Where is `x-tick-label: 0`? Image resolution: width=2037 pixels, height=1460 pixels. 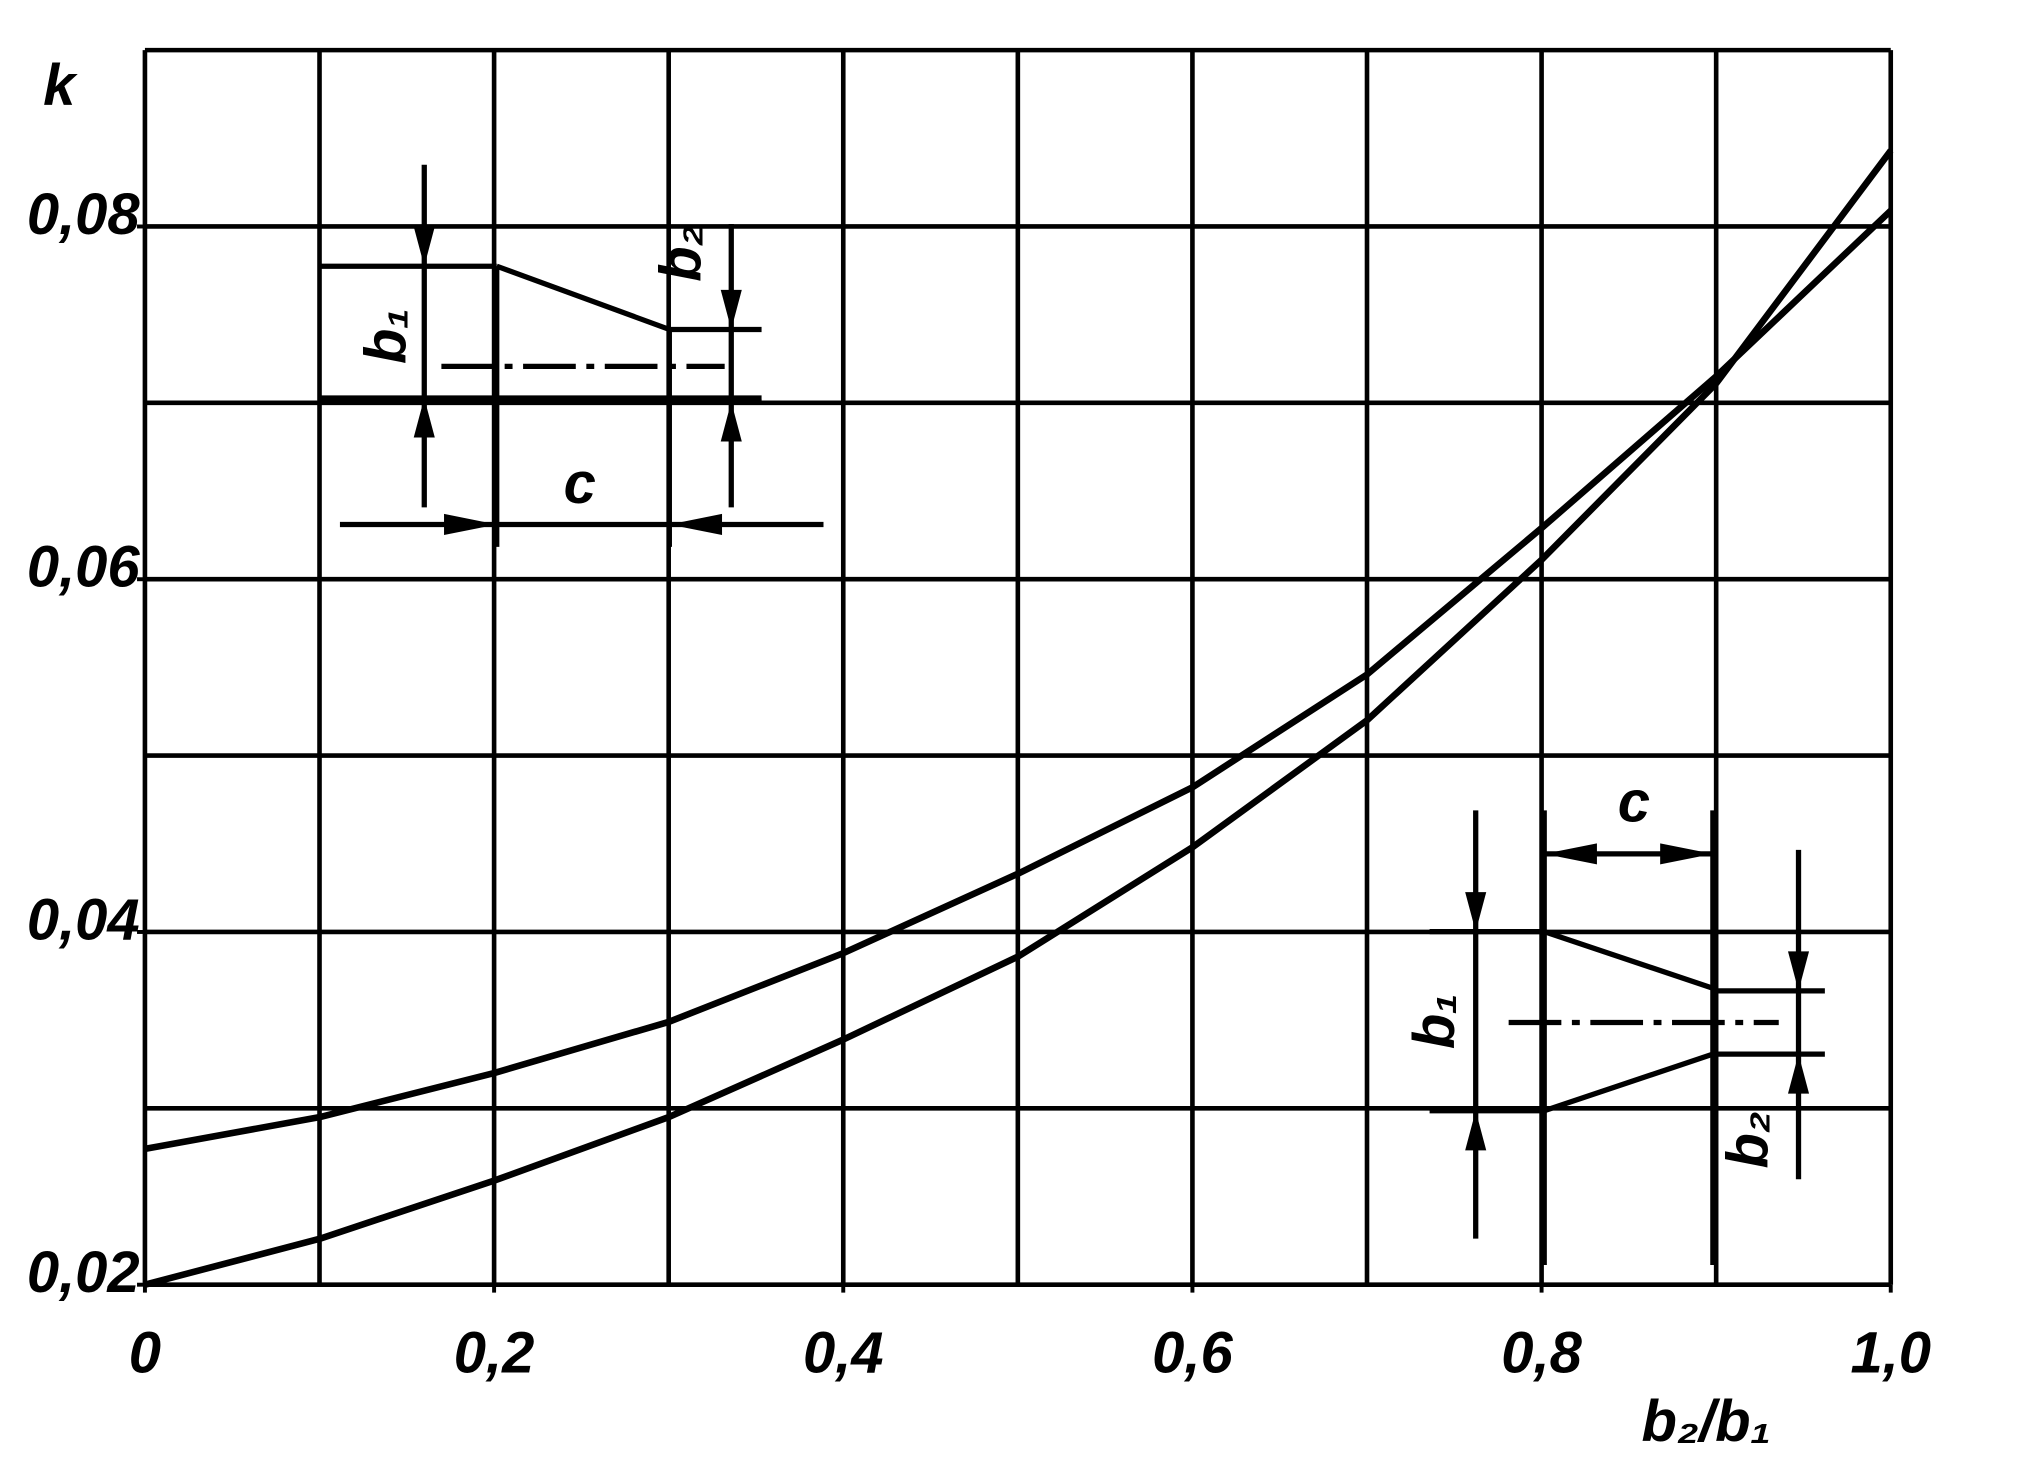 x-tick-label: 0 is located at coordinates (145, 1353).